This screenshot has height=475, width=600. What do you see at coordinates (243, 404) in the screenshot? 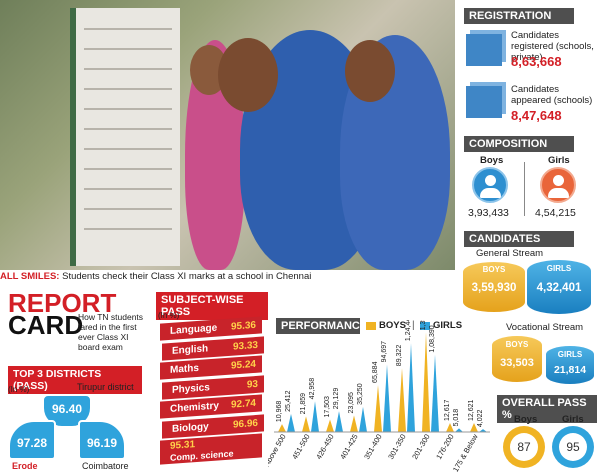
I see `subject-value: 92.74` at bounding box center [243, 404].